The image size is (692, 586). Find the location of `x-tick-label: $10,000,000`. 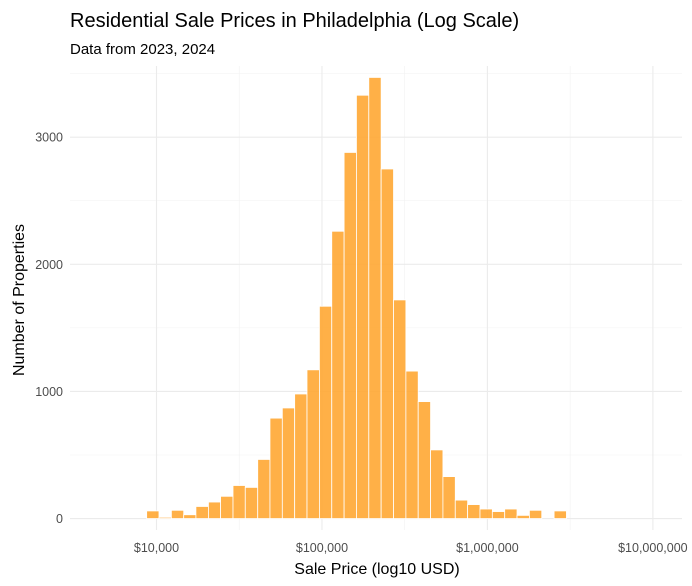

x-tick-label: $10,000,000 is located at coordinates (653, 548).